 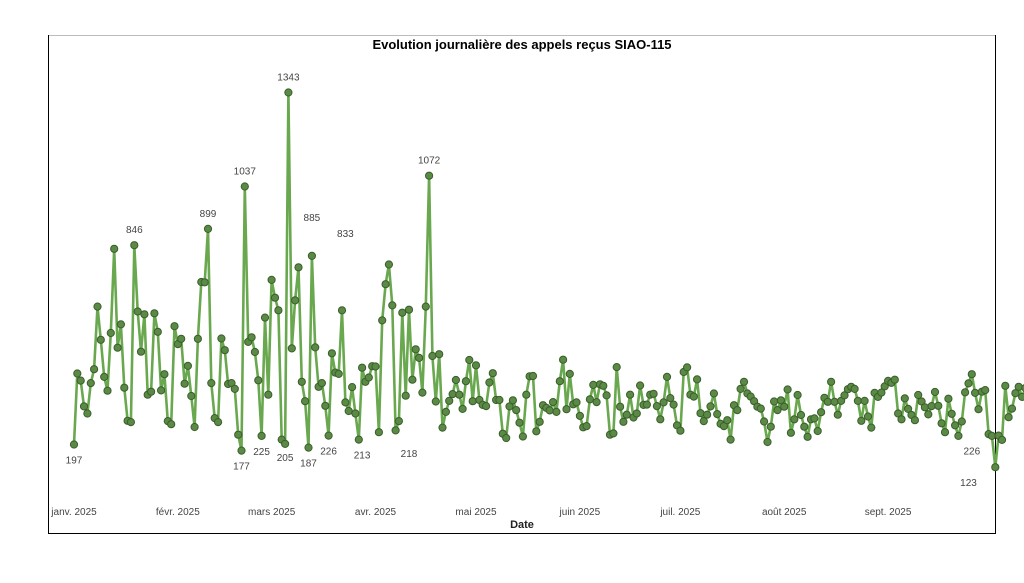 I want to click on x-tick-label: mai 2025, so click(x=476, y=512).